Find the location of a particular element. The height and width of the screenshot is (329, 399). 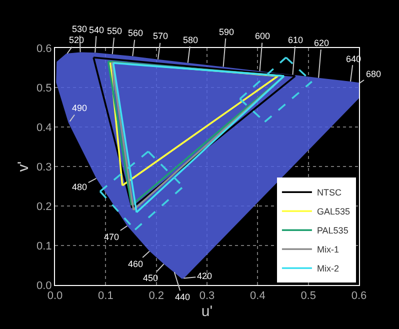

y-axis-title: v' is located at coordinates (23, 166).